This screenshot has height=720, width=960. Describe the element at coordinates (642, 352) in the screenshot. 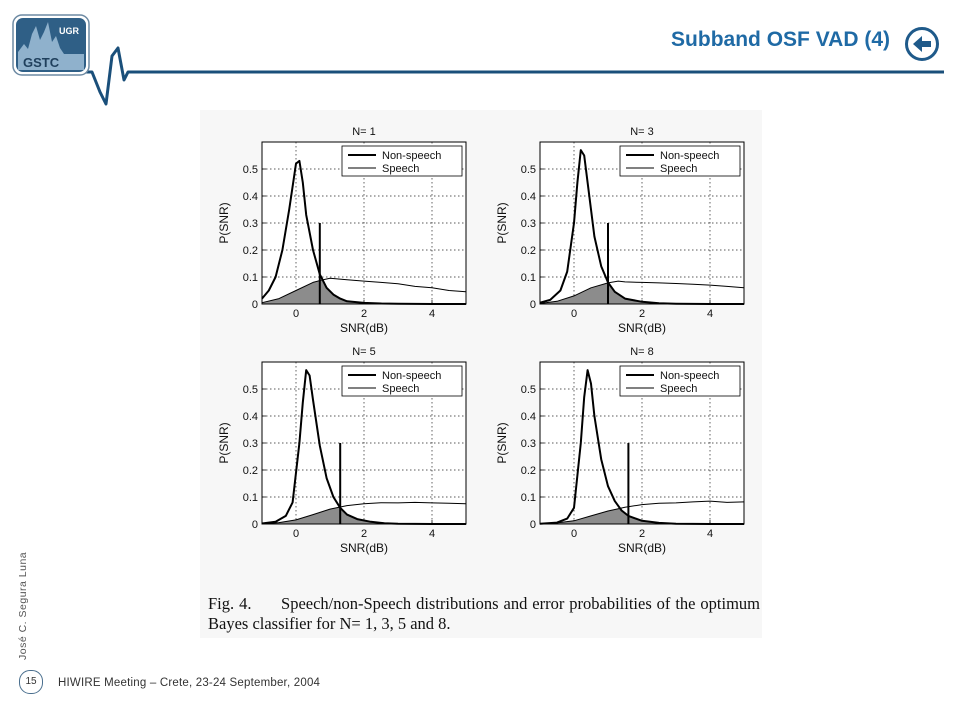

I see `chart-title: N= 8` at that location.